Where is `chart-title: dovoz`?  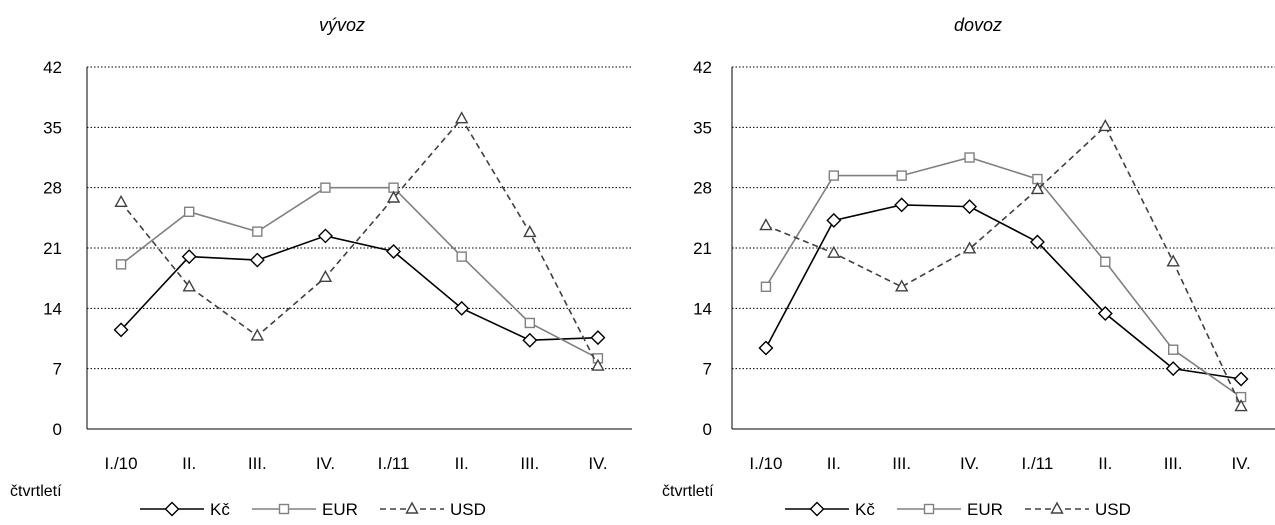
chart-title: dovoz is located at coordinates (978, 25).